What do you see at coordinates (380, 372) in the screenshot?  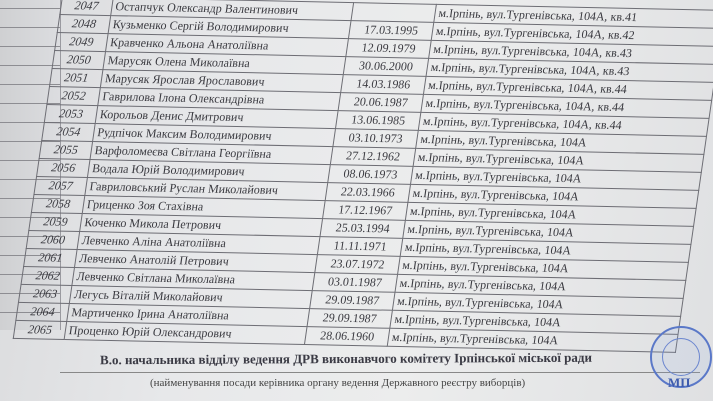 I see `signature-line` at bounding box center [380, 372].